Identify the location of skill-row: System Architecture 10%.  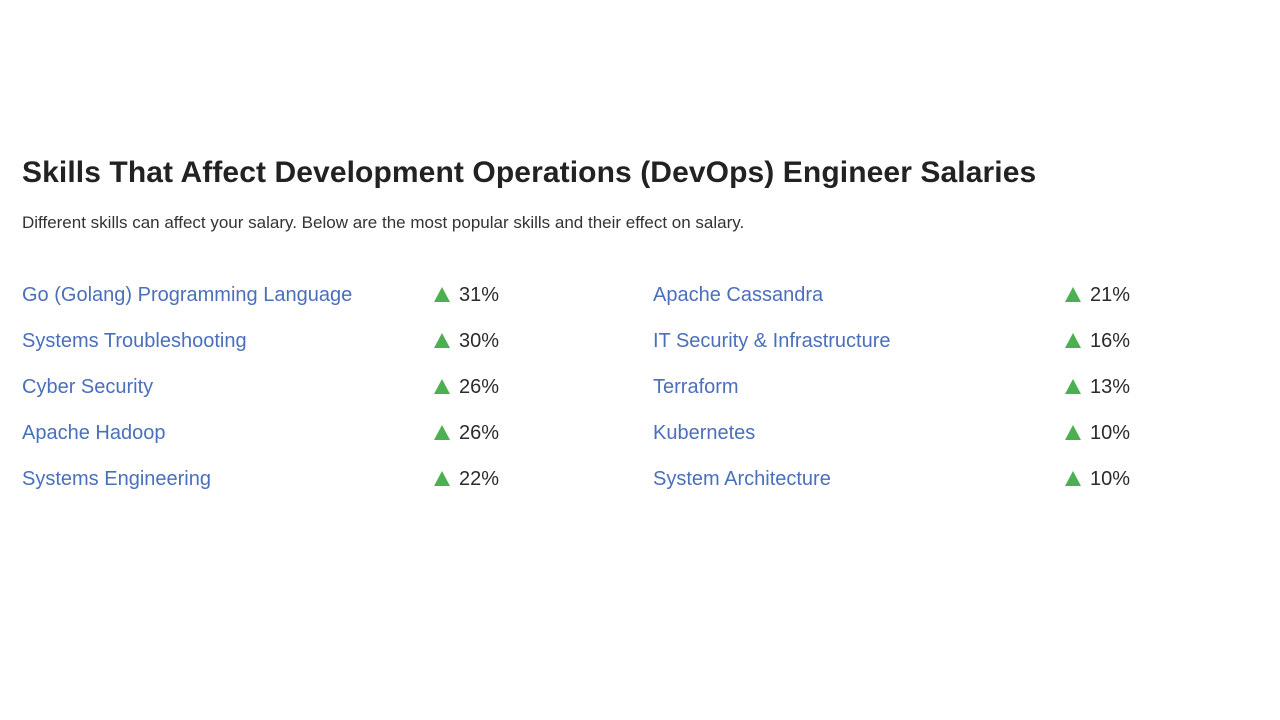
(903, 479).